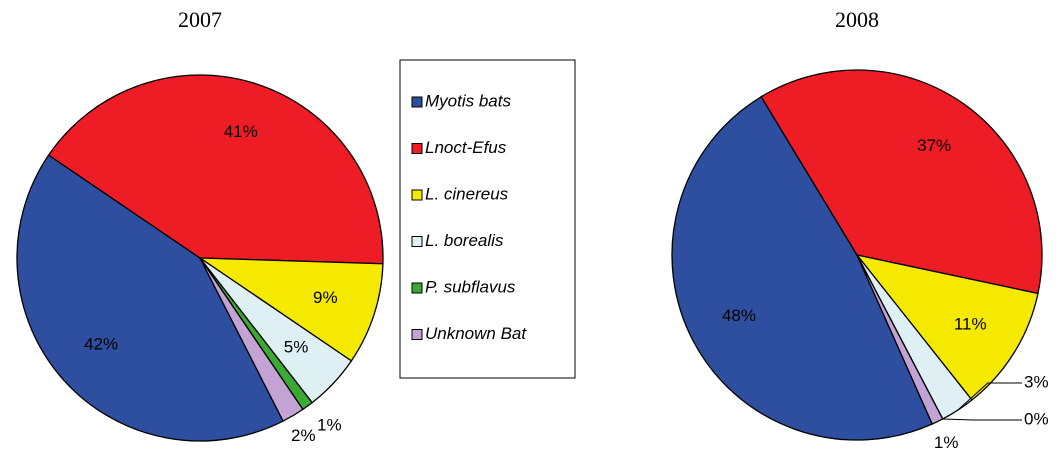 The width and height of the screenshot is (1060, 461). What do you see at coordinates (857, 19) in the screenshot?
I see `chart-title: 2008` at bounding box center [857, 19].